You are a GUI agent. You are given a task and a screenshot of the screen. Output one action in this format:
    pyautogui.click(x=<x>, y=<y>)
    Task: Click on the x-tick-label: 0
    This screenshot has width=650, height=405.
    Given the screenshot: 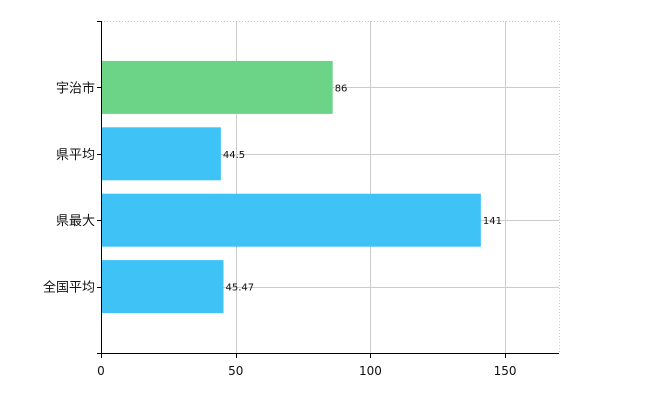 What is the action you would take?
    pyautogui.click(x=101, y=371)
    